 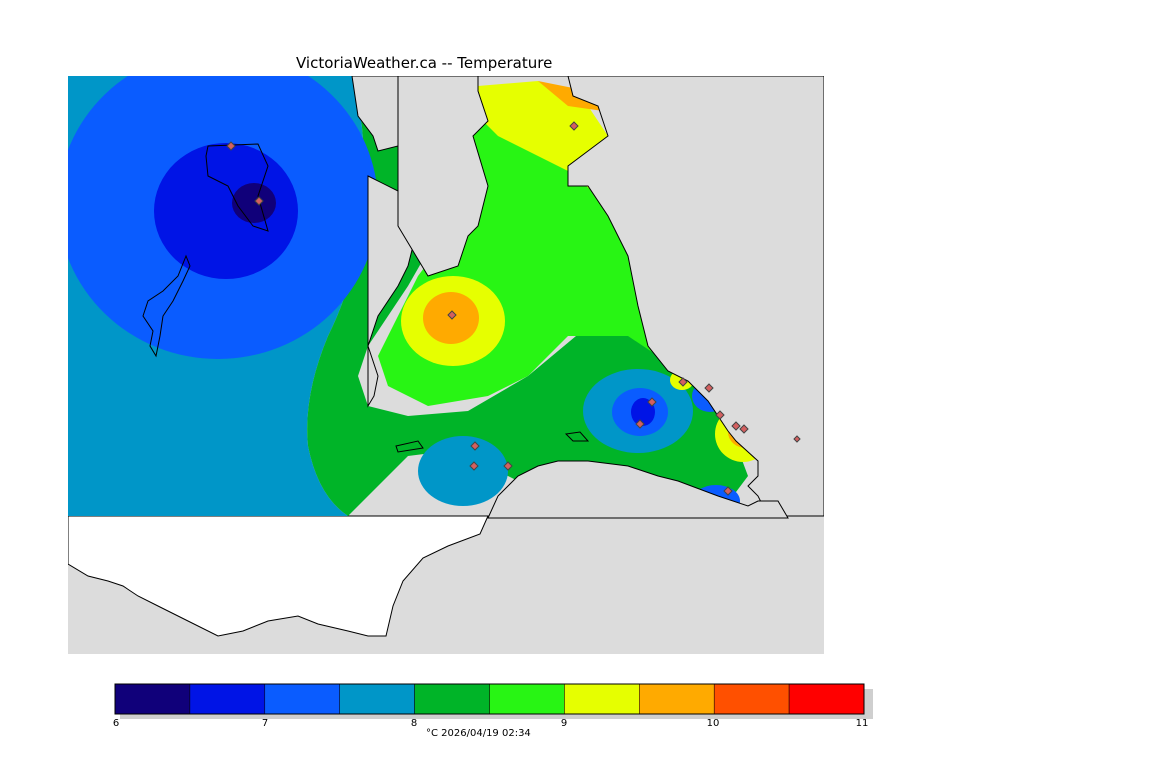 What do you see at coordinates (564, 723) in the screenshot?
I see `legend-tick-label: 9` at bounding box center [564, 723].